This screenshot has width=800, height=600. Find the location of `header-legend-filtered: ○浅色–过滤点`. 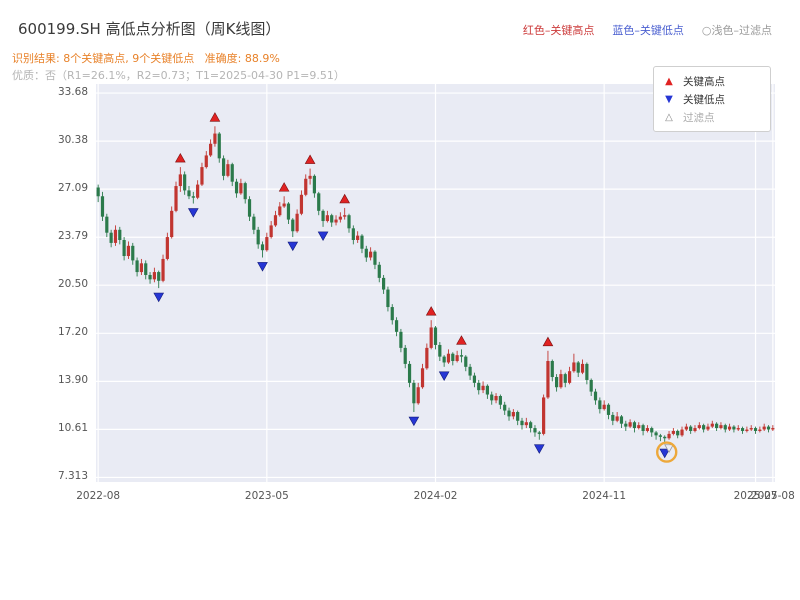

header-legend-filtered: ○浅色–过滤点 is located at coordinates (736, 30).